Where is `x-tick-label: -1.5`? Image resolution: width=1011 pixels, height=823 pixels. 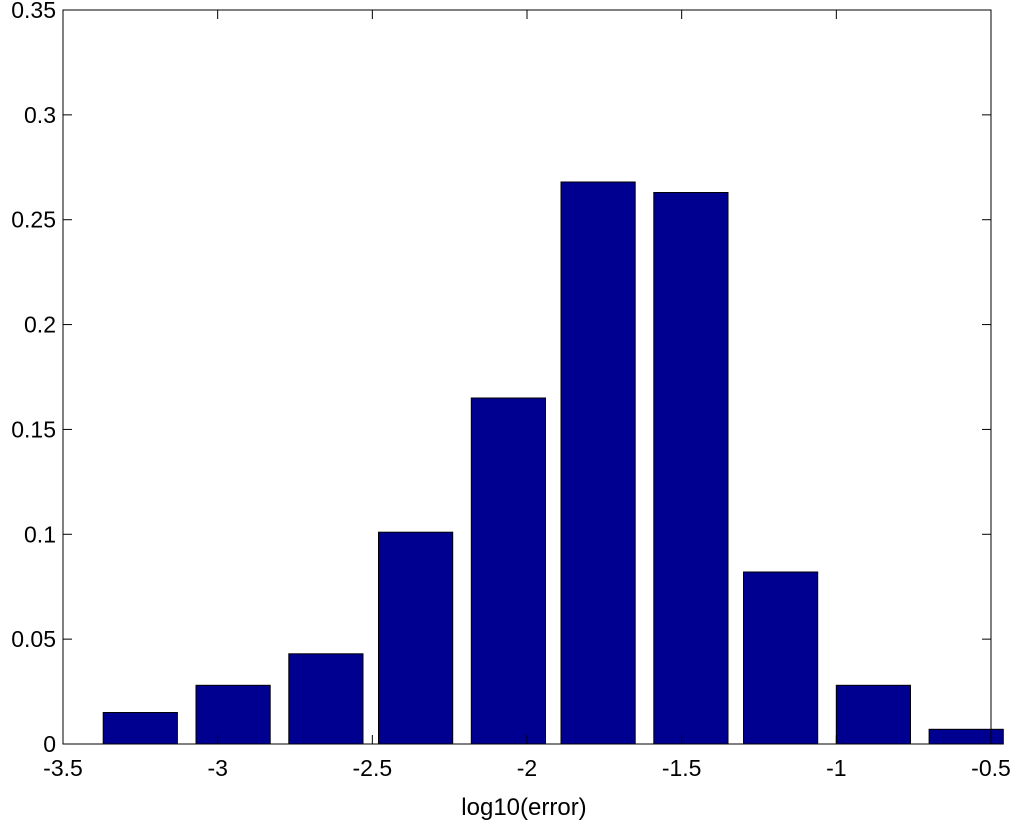 x-tick-label: -1.5 is located at coordinates (682, 768).